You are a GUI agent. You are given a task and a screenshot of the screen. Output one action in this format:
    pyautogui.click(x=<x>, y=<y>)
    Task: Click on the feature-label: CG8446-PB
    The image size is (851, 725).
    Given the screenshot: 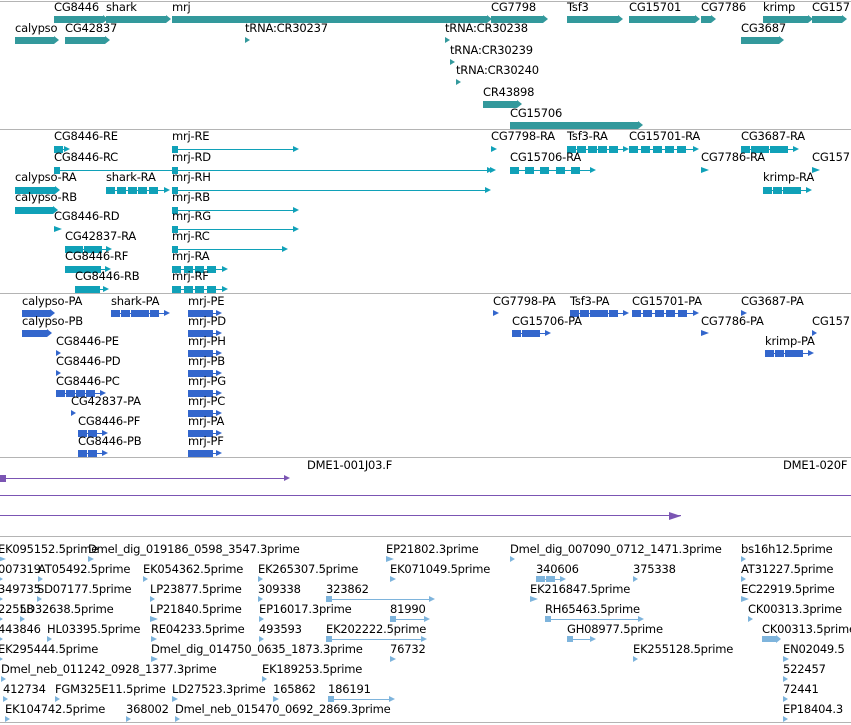 What is the action you would take?
    pyautogui.click(x=110, y=441)
    